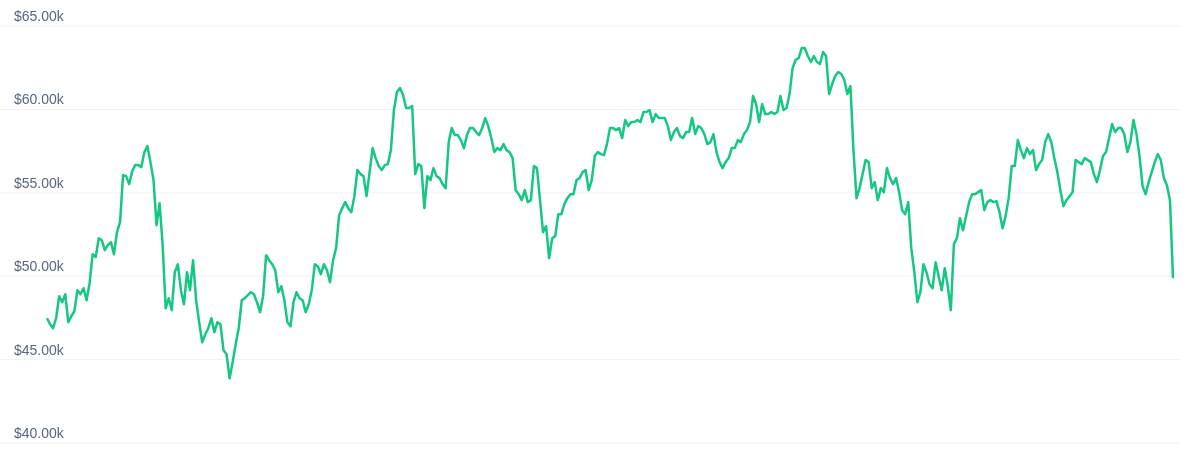  What do you see at coordinates (39, 349) in the screenshot?
I see `y-tick-label: $45.00k` at bounding box center [39, 349].